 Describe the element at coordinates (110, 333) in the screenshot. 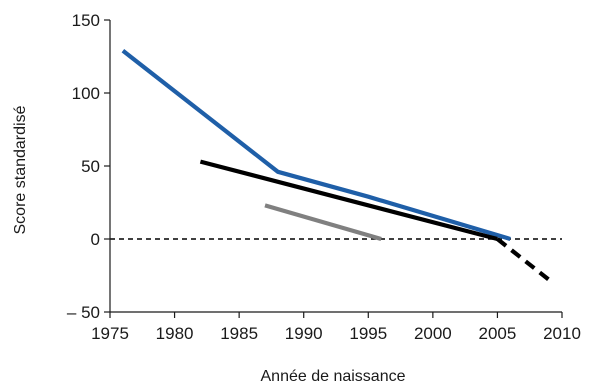

I see `x-tick-label: 1975` at that location.